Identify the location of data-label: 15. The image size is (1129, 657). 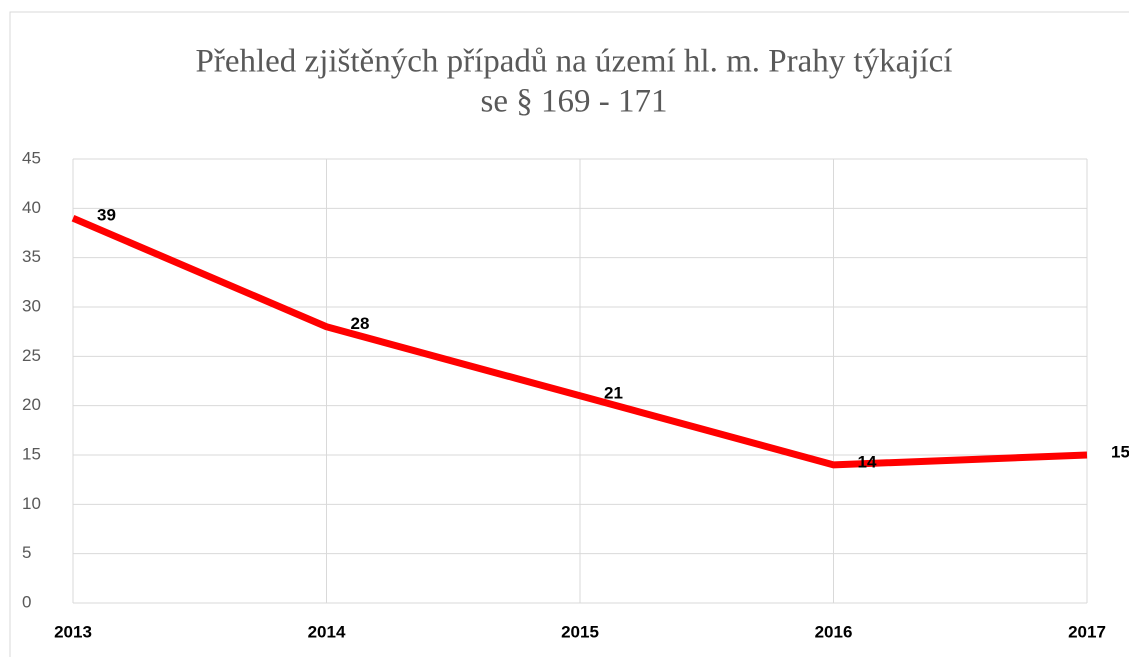
(1120, 451).